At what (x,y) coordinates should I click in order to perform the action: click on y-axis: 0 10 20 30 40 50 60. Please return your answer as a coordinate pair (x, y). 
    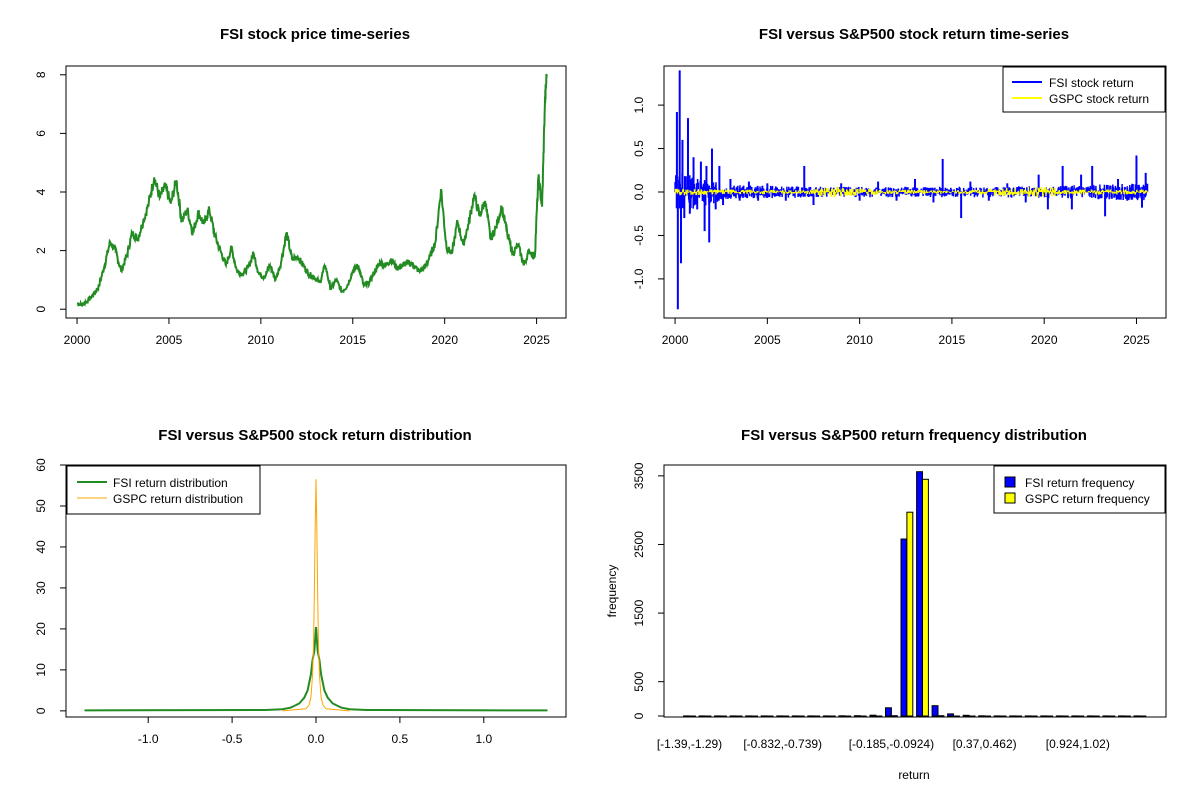
    Looking at the image, I should click on (50, 586).